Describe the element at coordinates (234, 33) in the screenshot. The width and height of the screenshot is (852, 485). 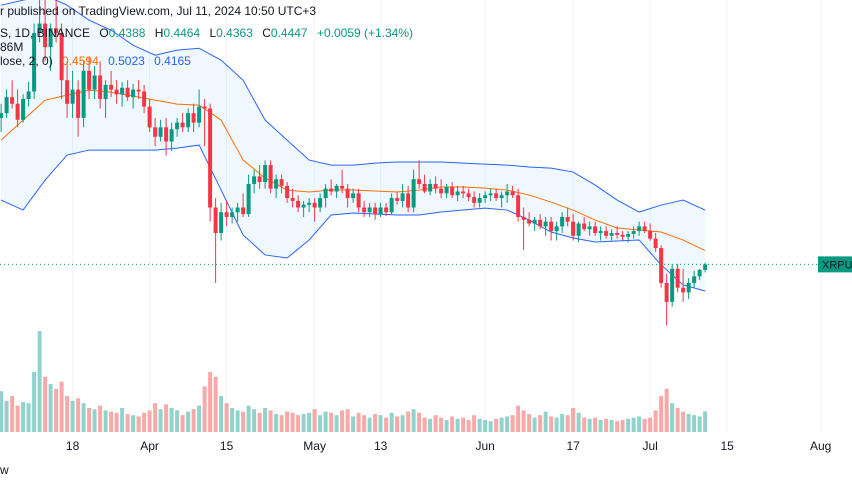
I see `low-value: 0.4363` at that location.